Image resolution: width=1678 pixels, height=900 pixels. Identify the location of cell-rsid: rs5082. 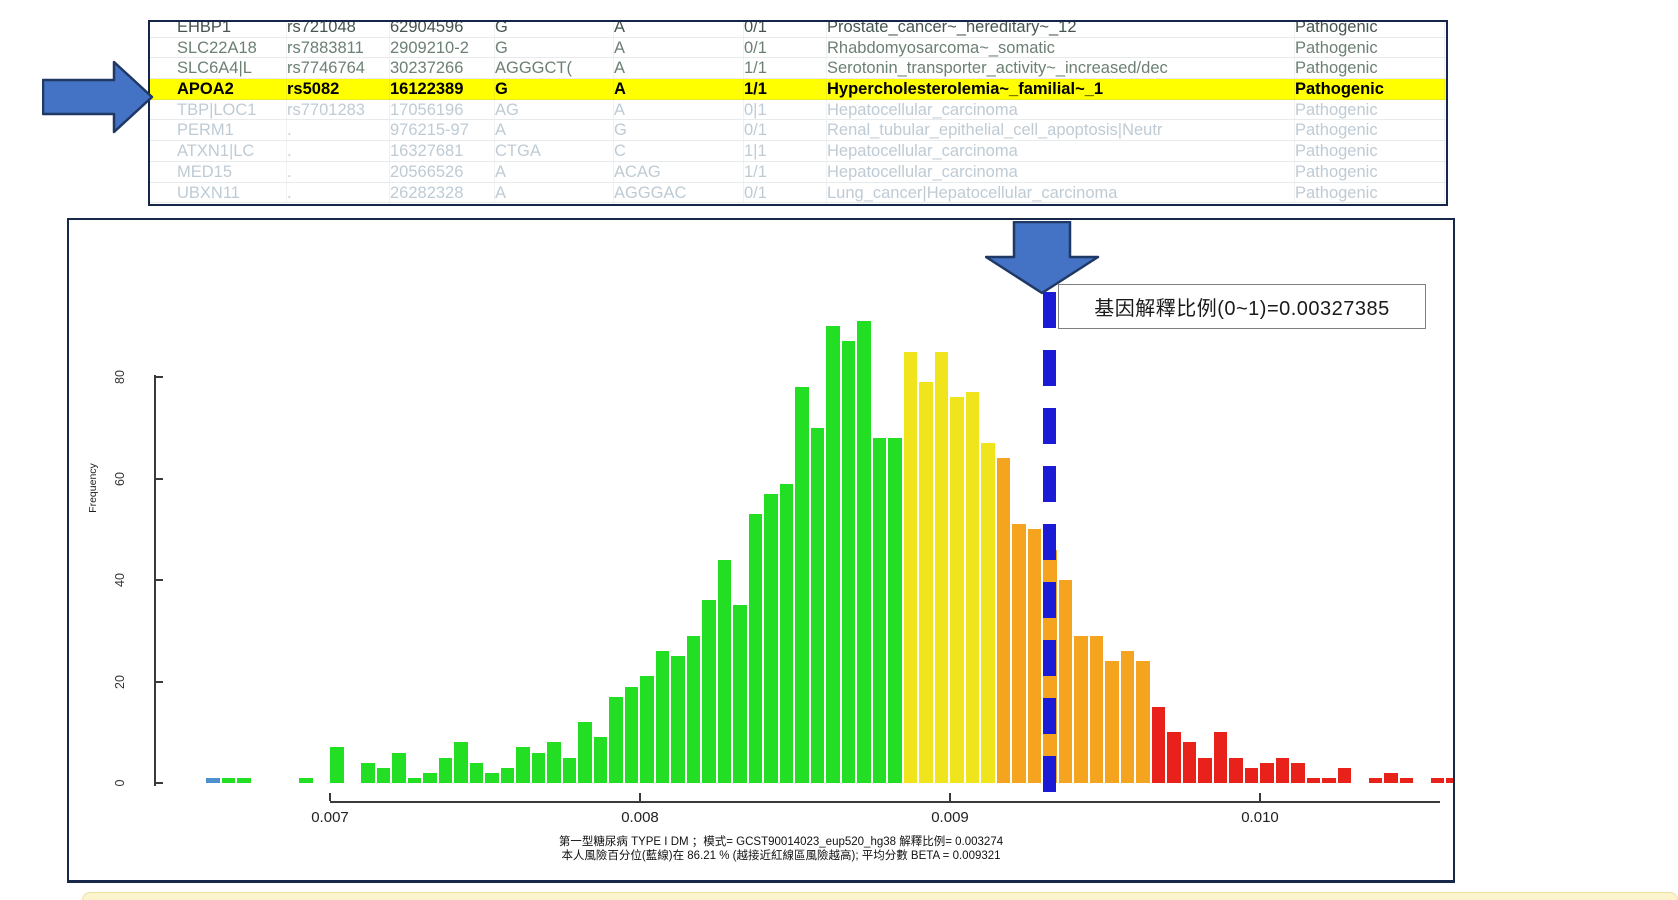
(338, 89).